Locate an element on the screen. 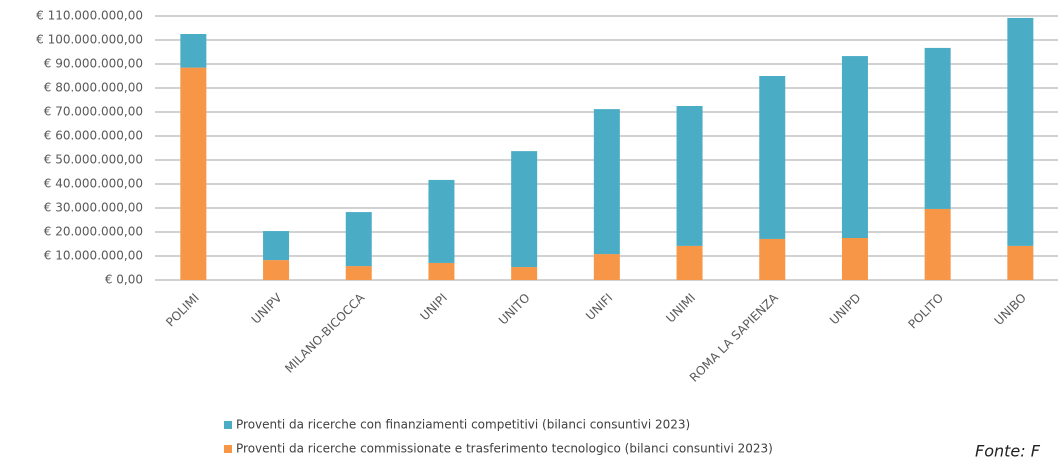 Image resolution: width=1058 pixels, height=458 pixels. x-tick-label: POLIMI is located at coordinates (182, 310).